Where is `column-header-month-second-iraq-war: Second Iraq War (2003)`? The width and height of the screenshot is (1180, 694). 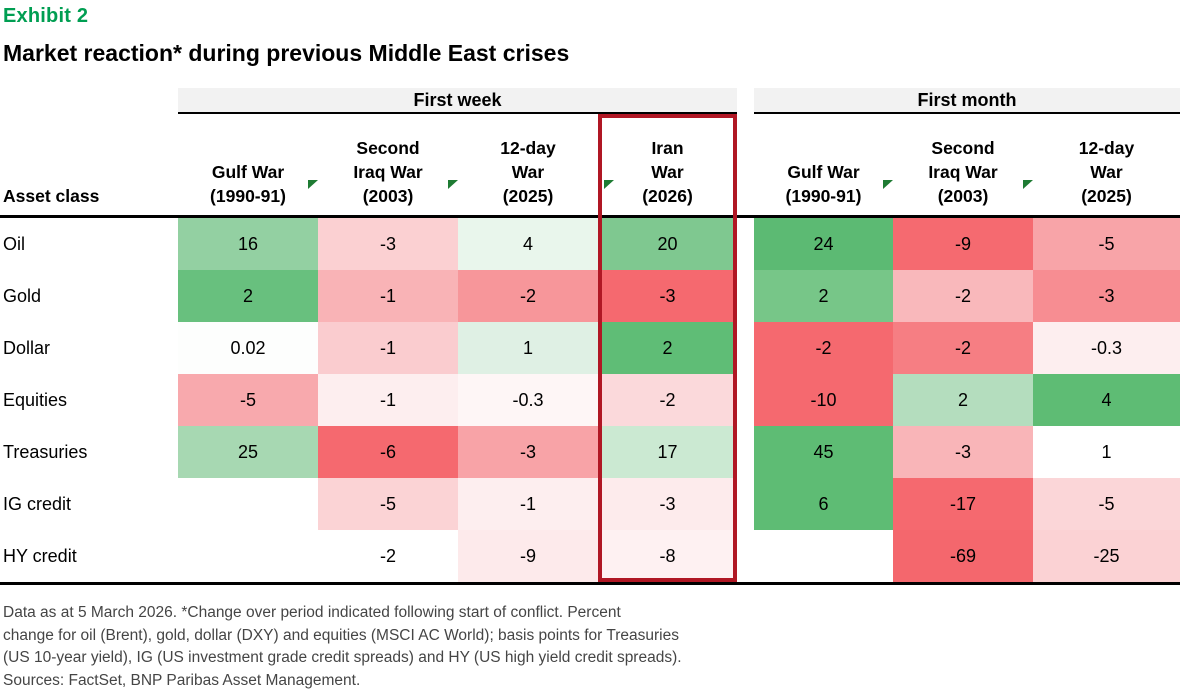
column-header-month-second-iraq-war: Second Iraq War (2003) is located at coordinates (958, 166).